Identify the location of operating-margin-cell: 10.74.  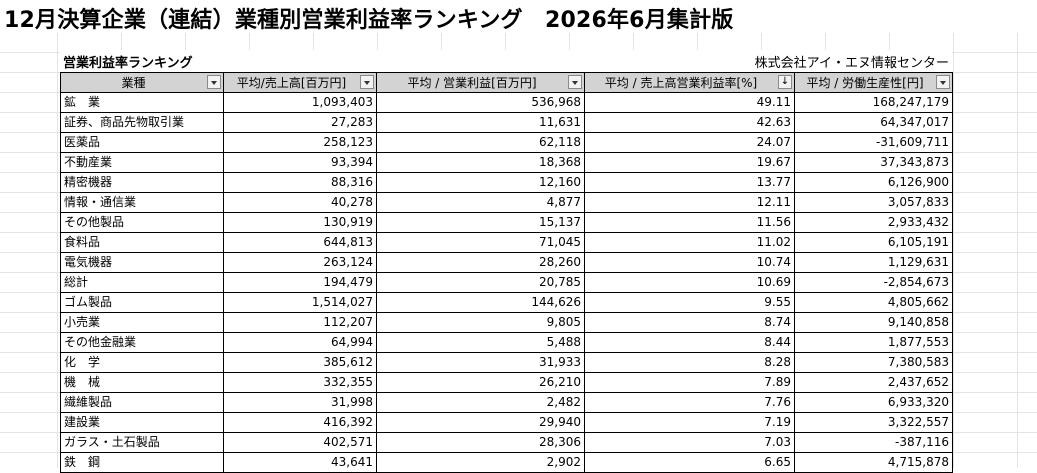
(689, 262).